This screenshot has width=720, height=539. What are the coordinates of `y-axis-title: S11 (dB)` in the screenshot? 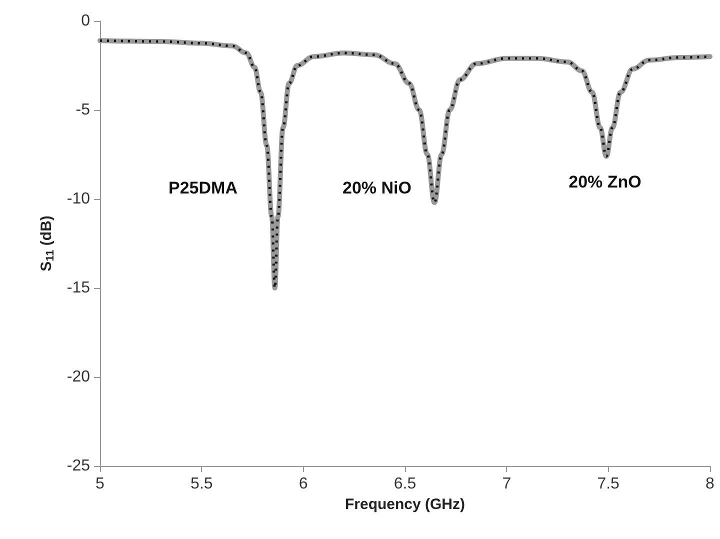 It's located at (47, 244).